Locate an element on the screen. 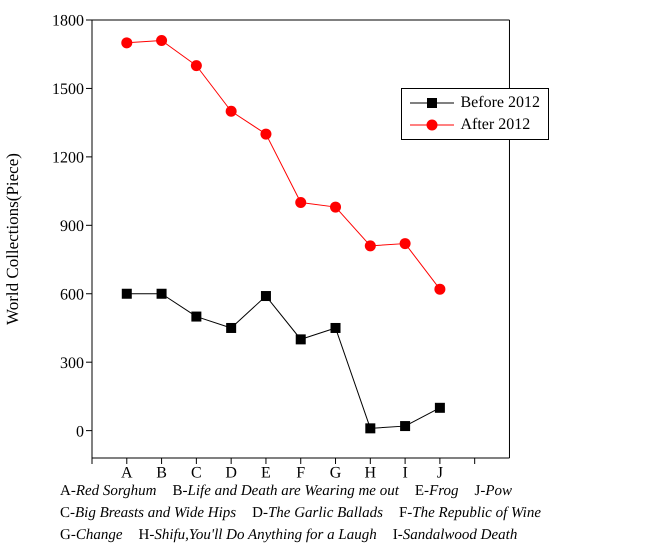  x-tick-label: C is located at coordinates (196, 473).